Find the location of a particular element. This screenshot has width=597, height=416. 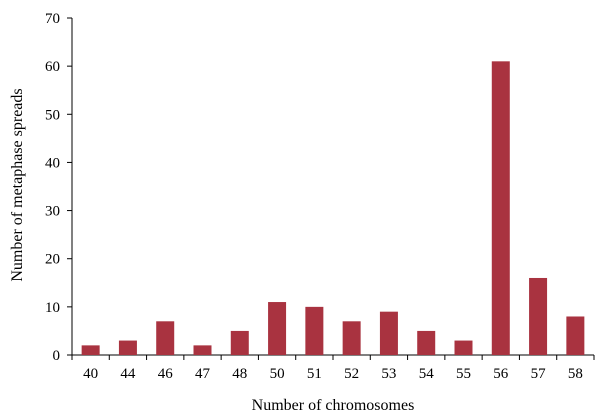

x-tick-label: 58 is located at coordinates (575, 374).